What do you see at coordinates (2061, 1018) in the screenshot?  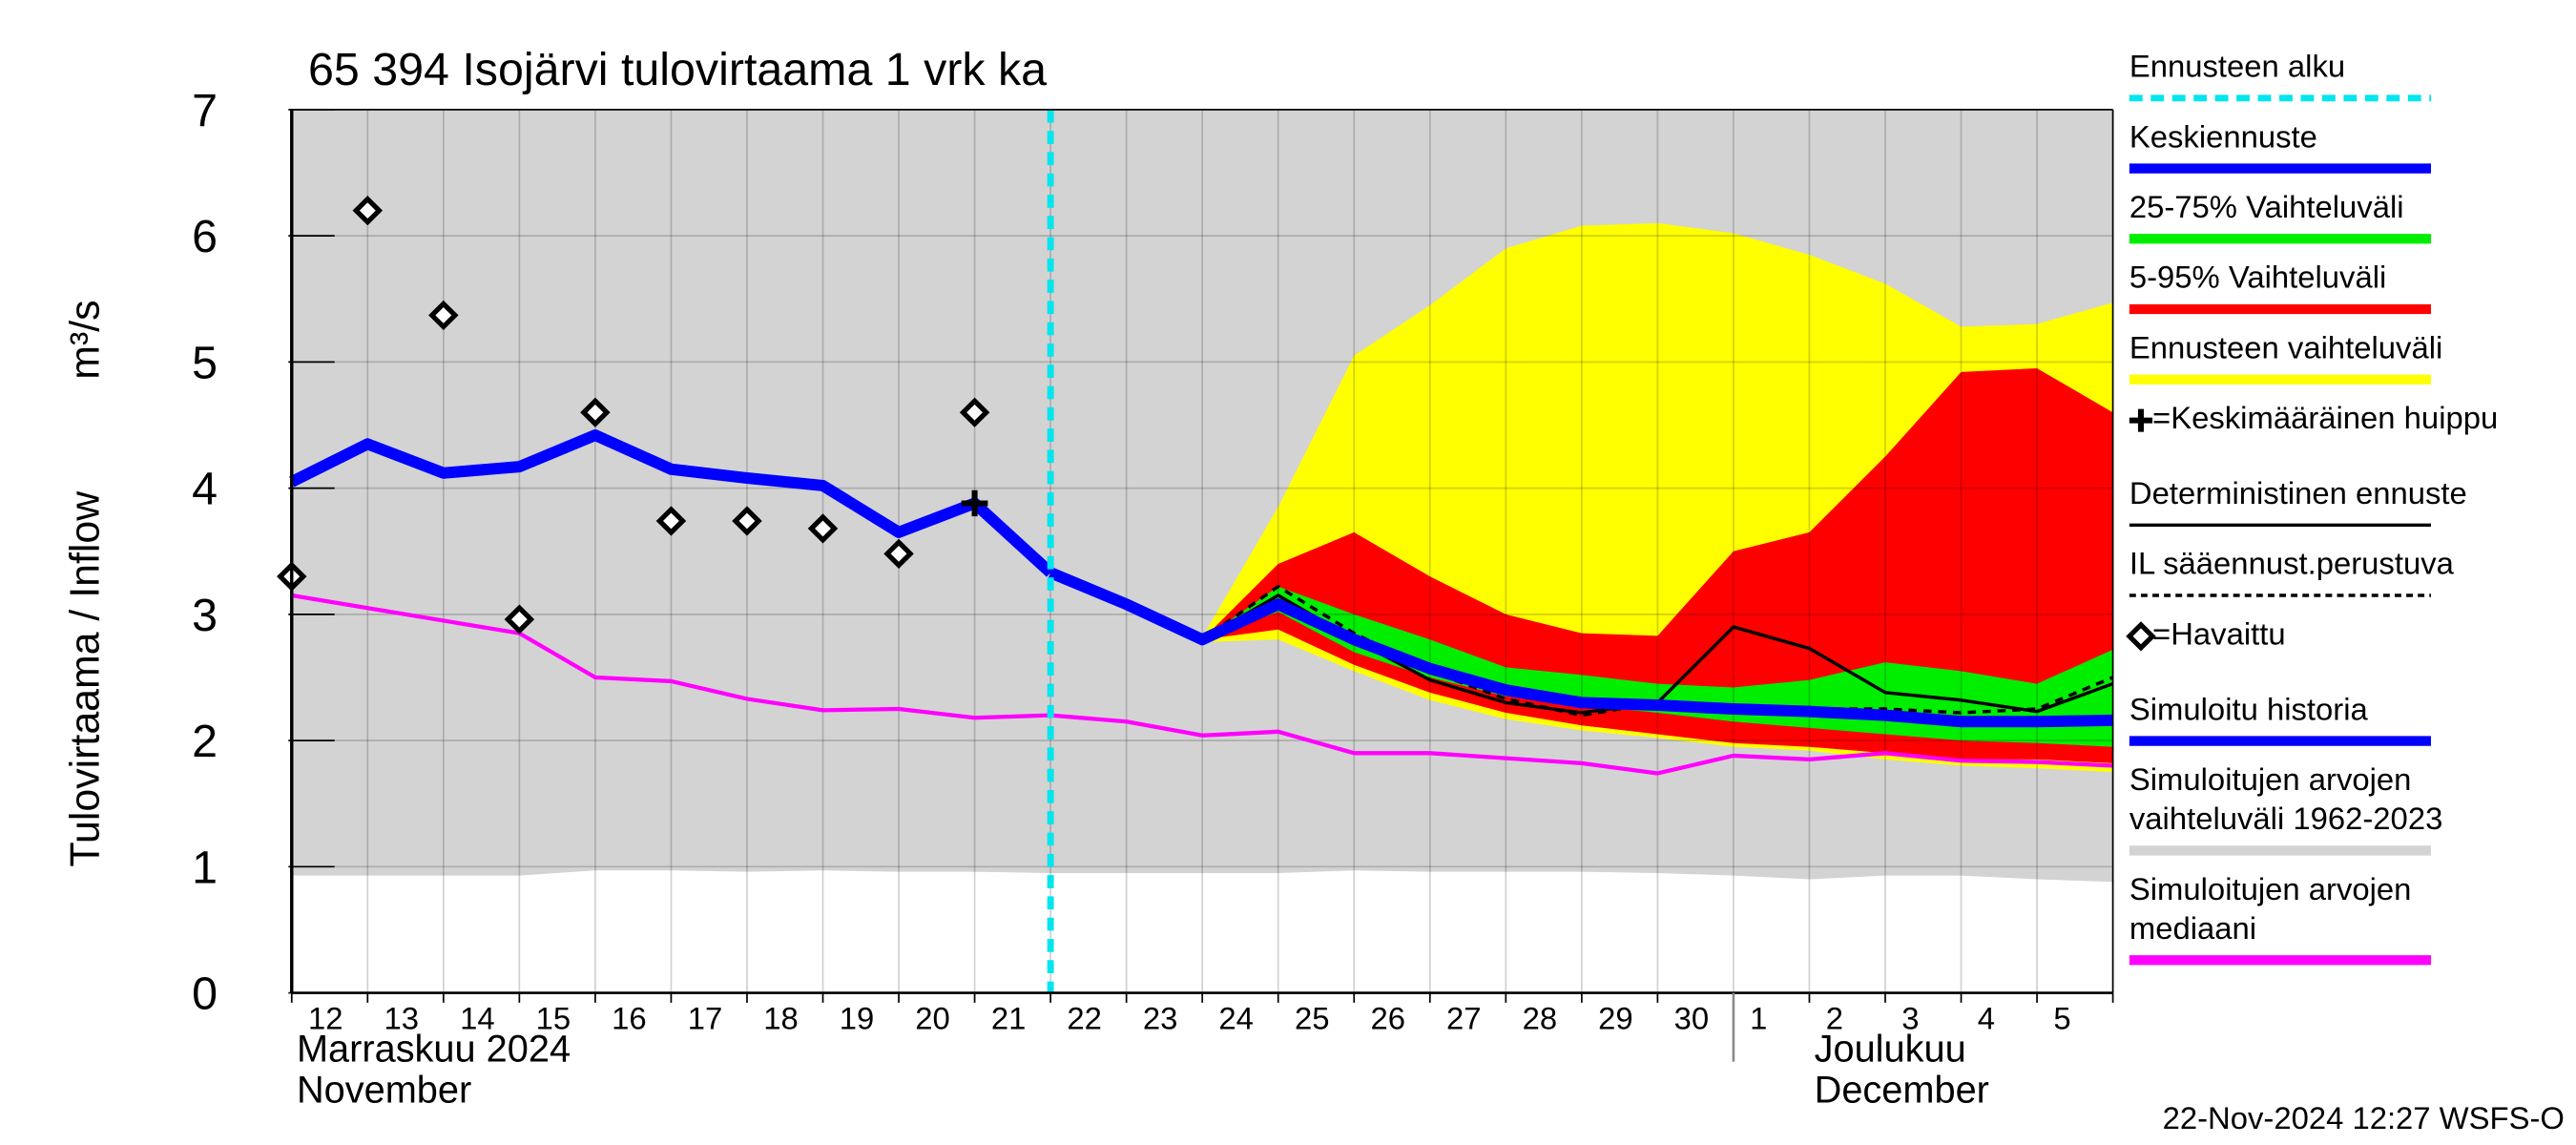 I see `x-tick-label: 5` at bounding box center [2061, 1018].